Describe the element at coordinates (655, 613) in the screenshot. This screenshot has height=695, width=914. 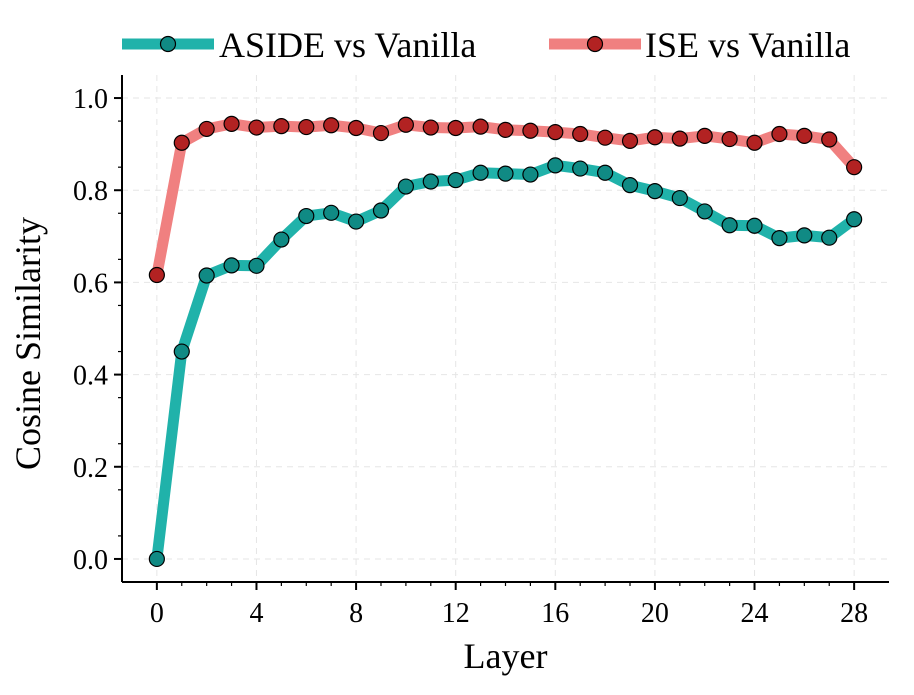
I see `x-tick-label: 20` at that location.